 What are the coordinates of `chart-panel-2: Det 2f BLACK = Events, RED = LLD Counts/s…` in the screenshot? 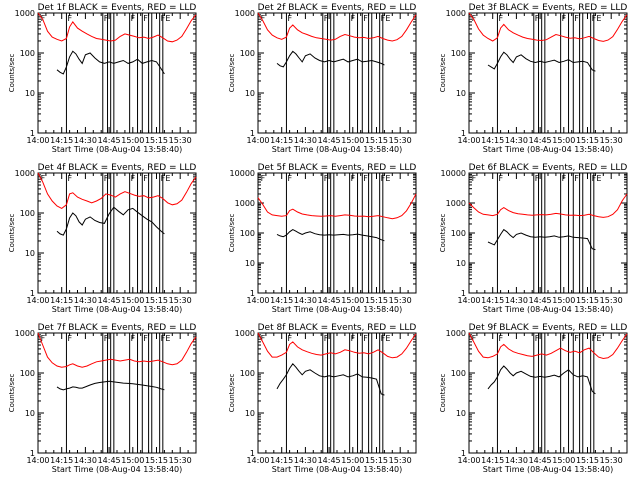 It's located at (322, 78).